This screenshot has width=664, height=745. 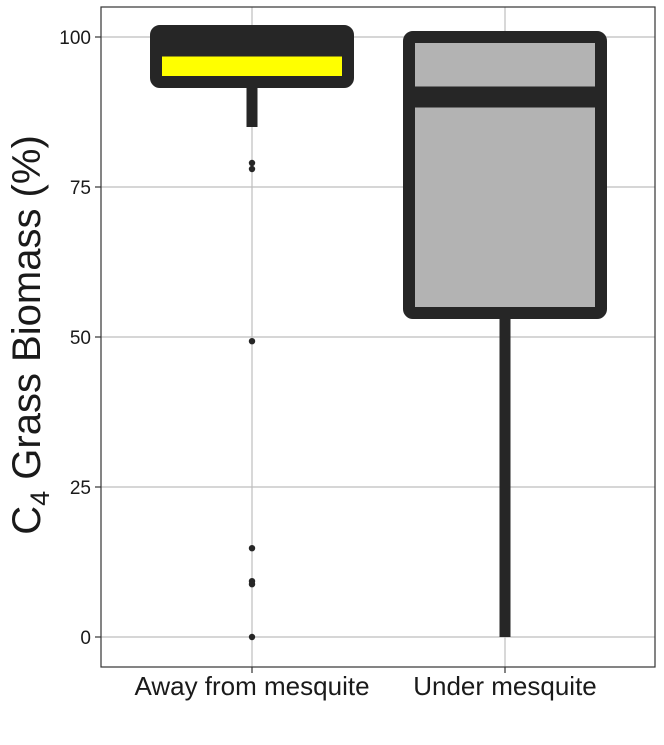 I want to click on y-axis-title-main: C, so click(x=27, y=520).